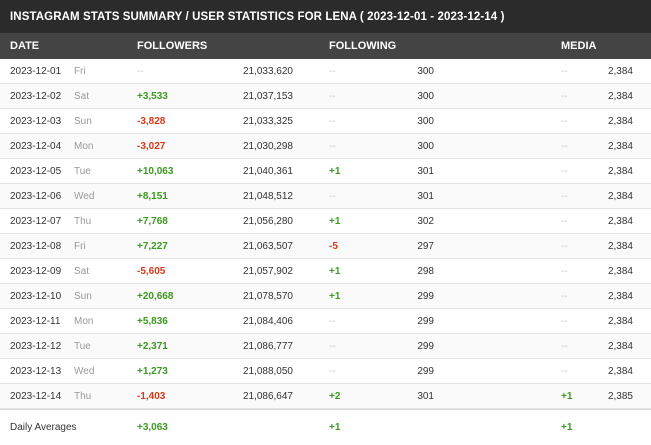 The width and height of the screenshot is (651, 445). Describe the element at coordinates (325, 71) in the screenshot. I see `table-row: 2023-12-01 Fri -- 21,033,620 -- 300 -- 2,384` at that location.